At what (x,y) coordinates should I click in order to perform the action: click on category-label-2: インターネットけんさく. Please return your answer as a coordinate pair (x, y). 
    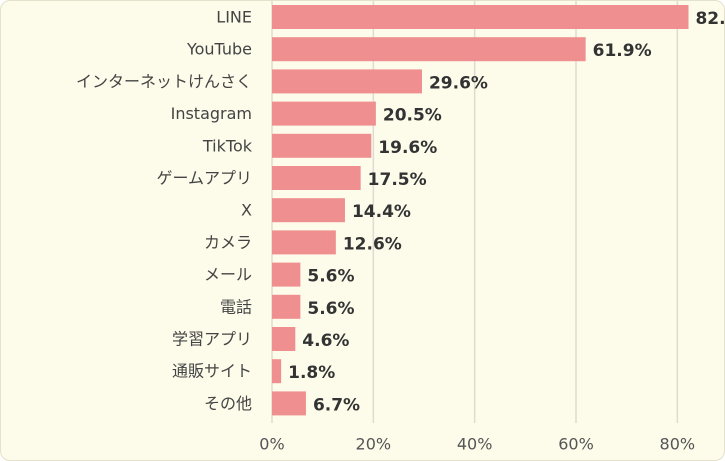
    Looking at the image, I should click on (164, 81).